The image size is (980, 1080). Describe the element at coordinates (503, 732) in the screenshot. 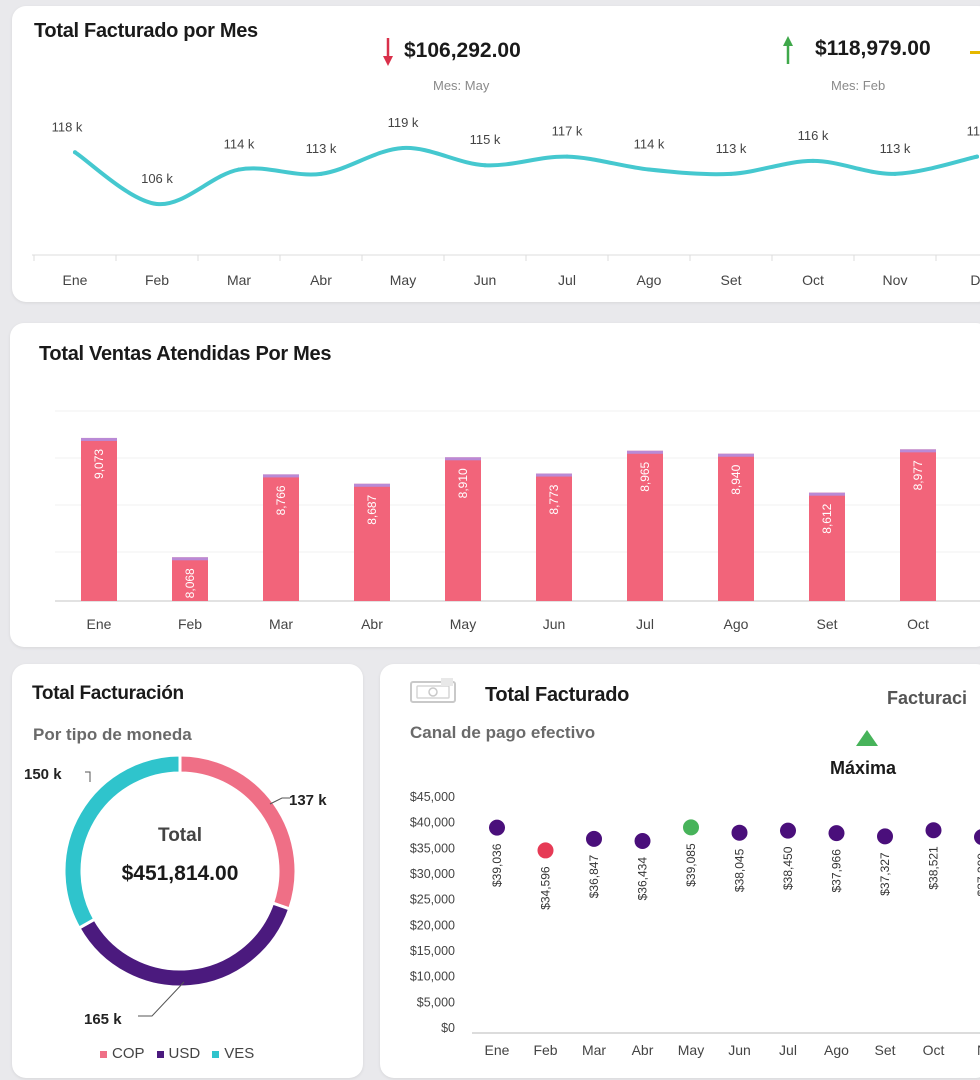

I see `dot-card-subtitle: Canal de pago efectivo` at that location.